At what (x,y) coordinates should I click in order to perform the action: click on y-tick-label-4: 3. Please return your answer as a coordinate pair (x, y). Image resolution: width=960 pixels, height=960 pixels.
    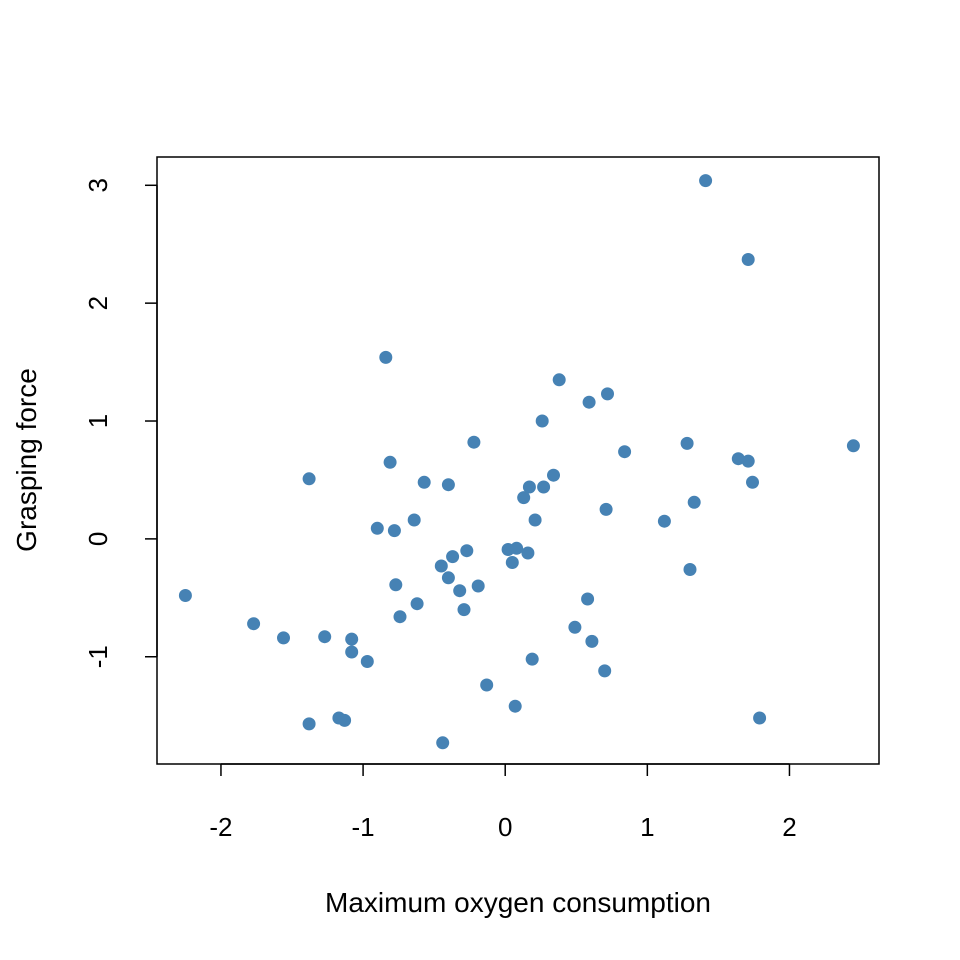
    Looking at the image, I should click on (98, 185).